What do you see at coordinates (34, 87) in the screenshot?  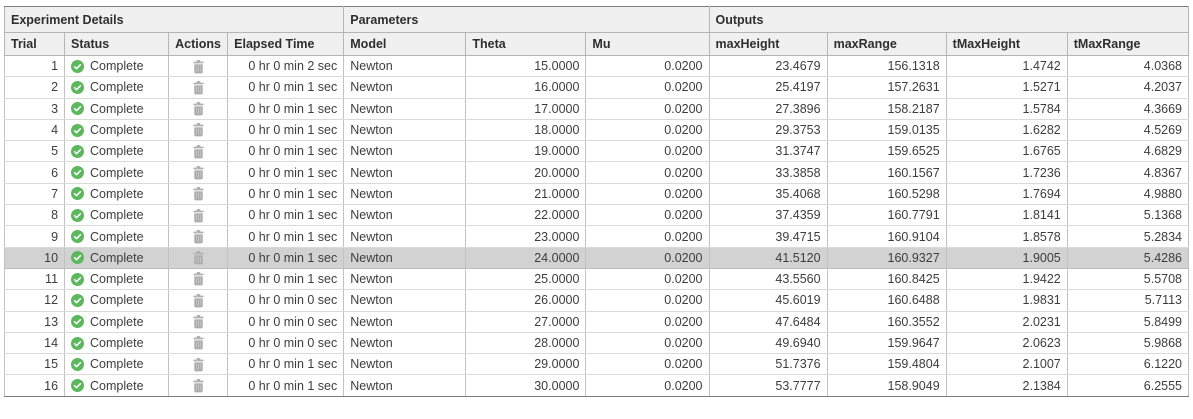 I see `trial-cell: 2` at bounding box center [34, 87].